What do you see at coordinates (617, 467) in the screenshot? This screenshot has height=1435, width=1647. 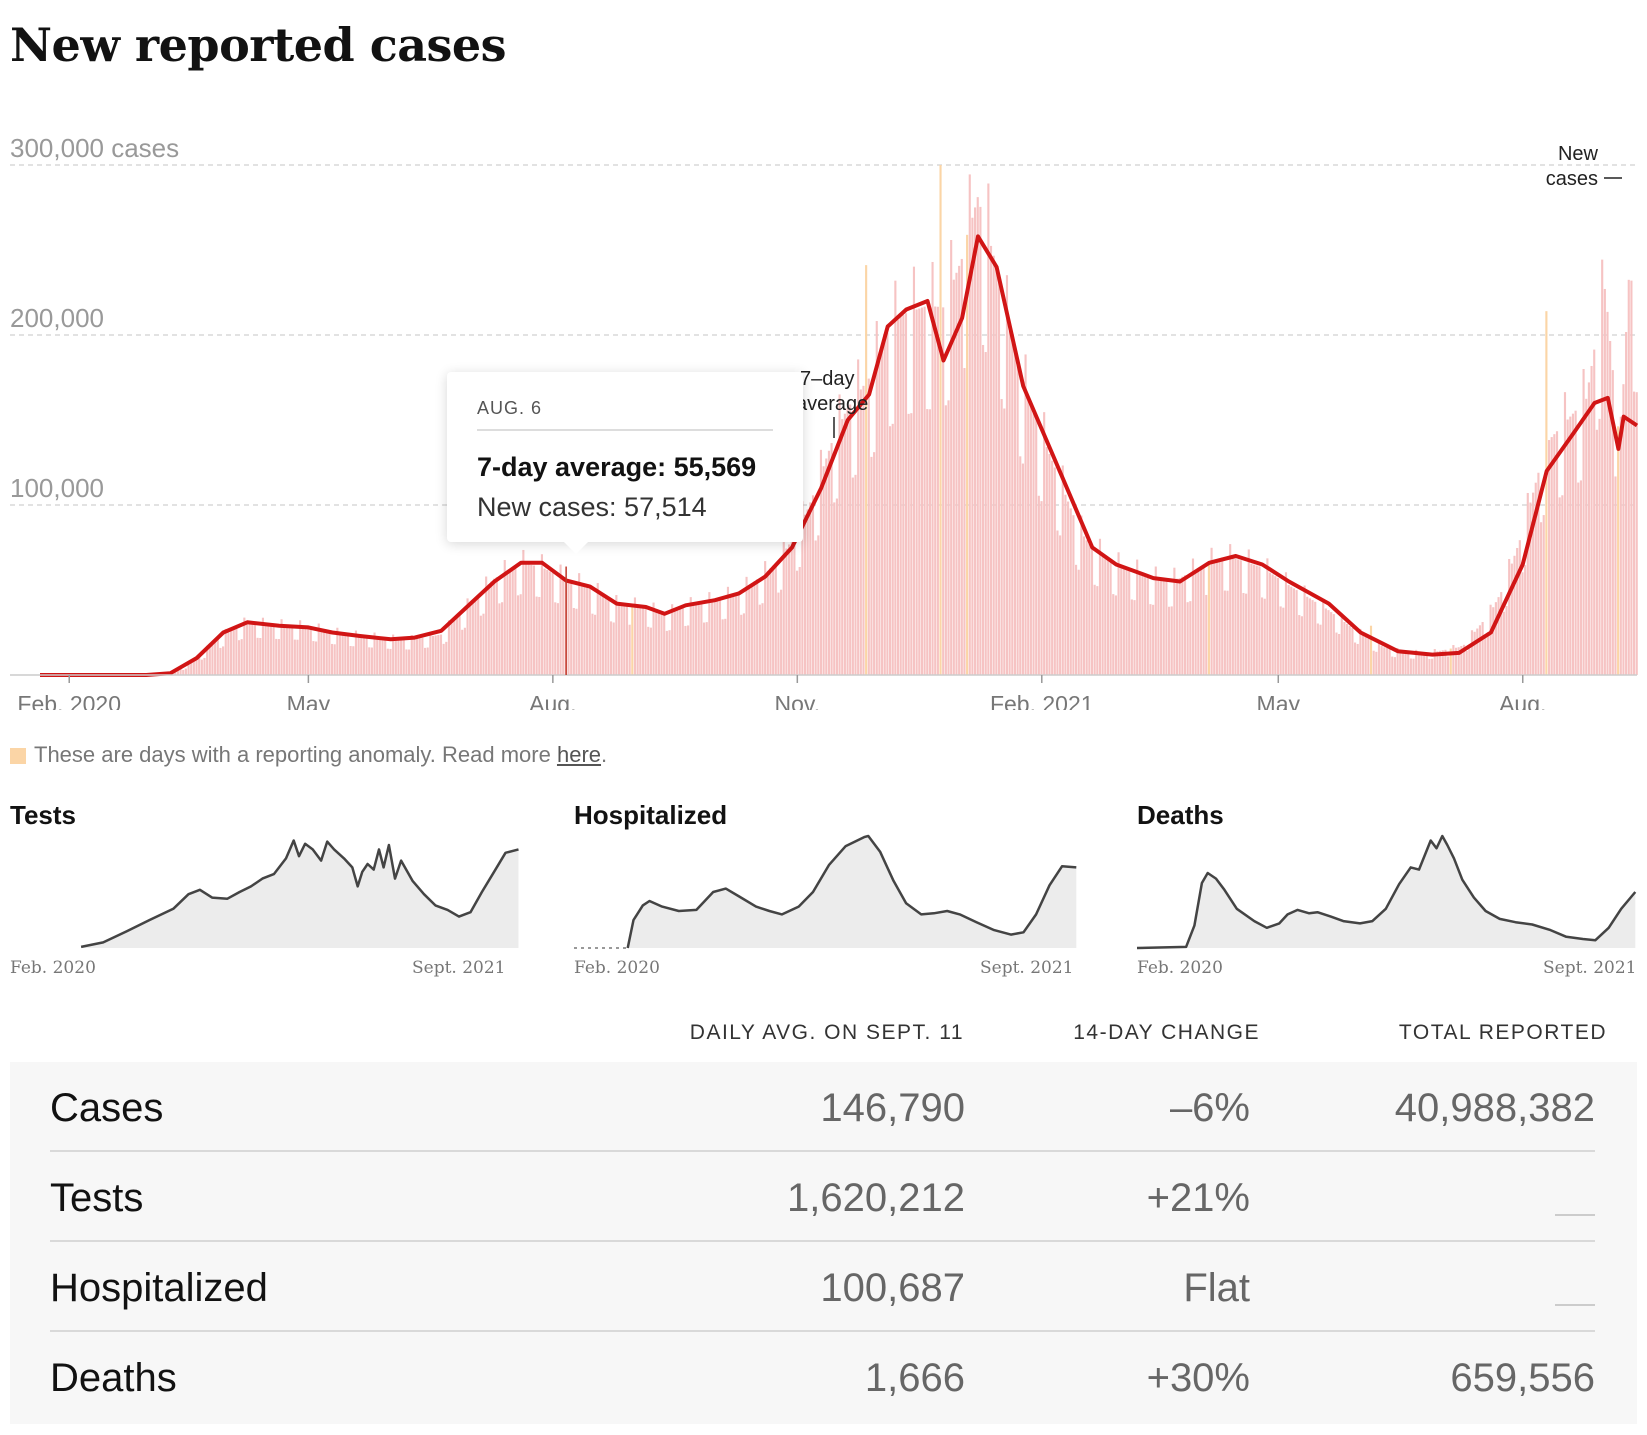 I see `tooltip-average: 7-day average: 55,569` at bounding box center [617, 467].